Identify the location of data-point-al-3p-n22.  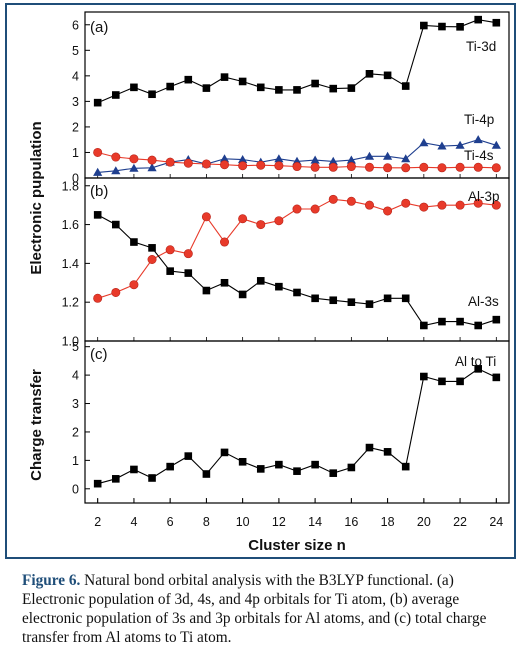
(460, 205).